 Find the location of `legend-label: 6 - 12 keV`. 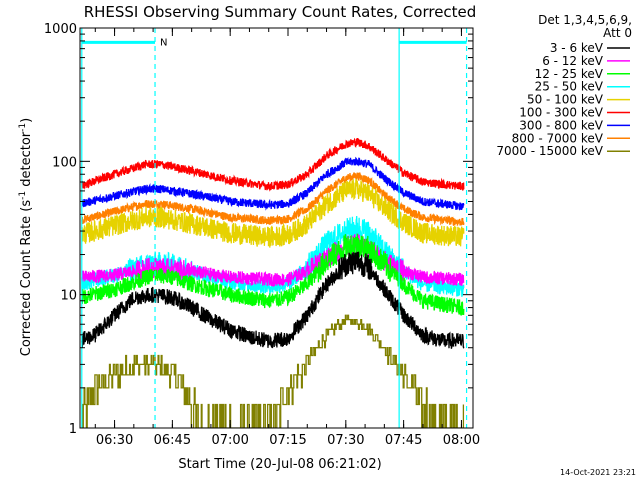

legend-label: 6 - 12 keV is located at coordinates (573, 61).